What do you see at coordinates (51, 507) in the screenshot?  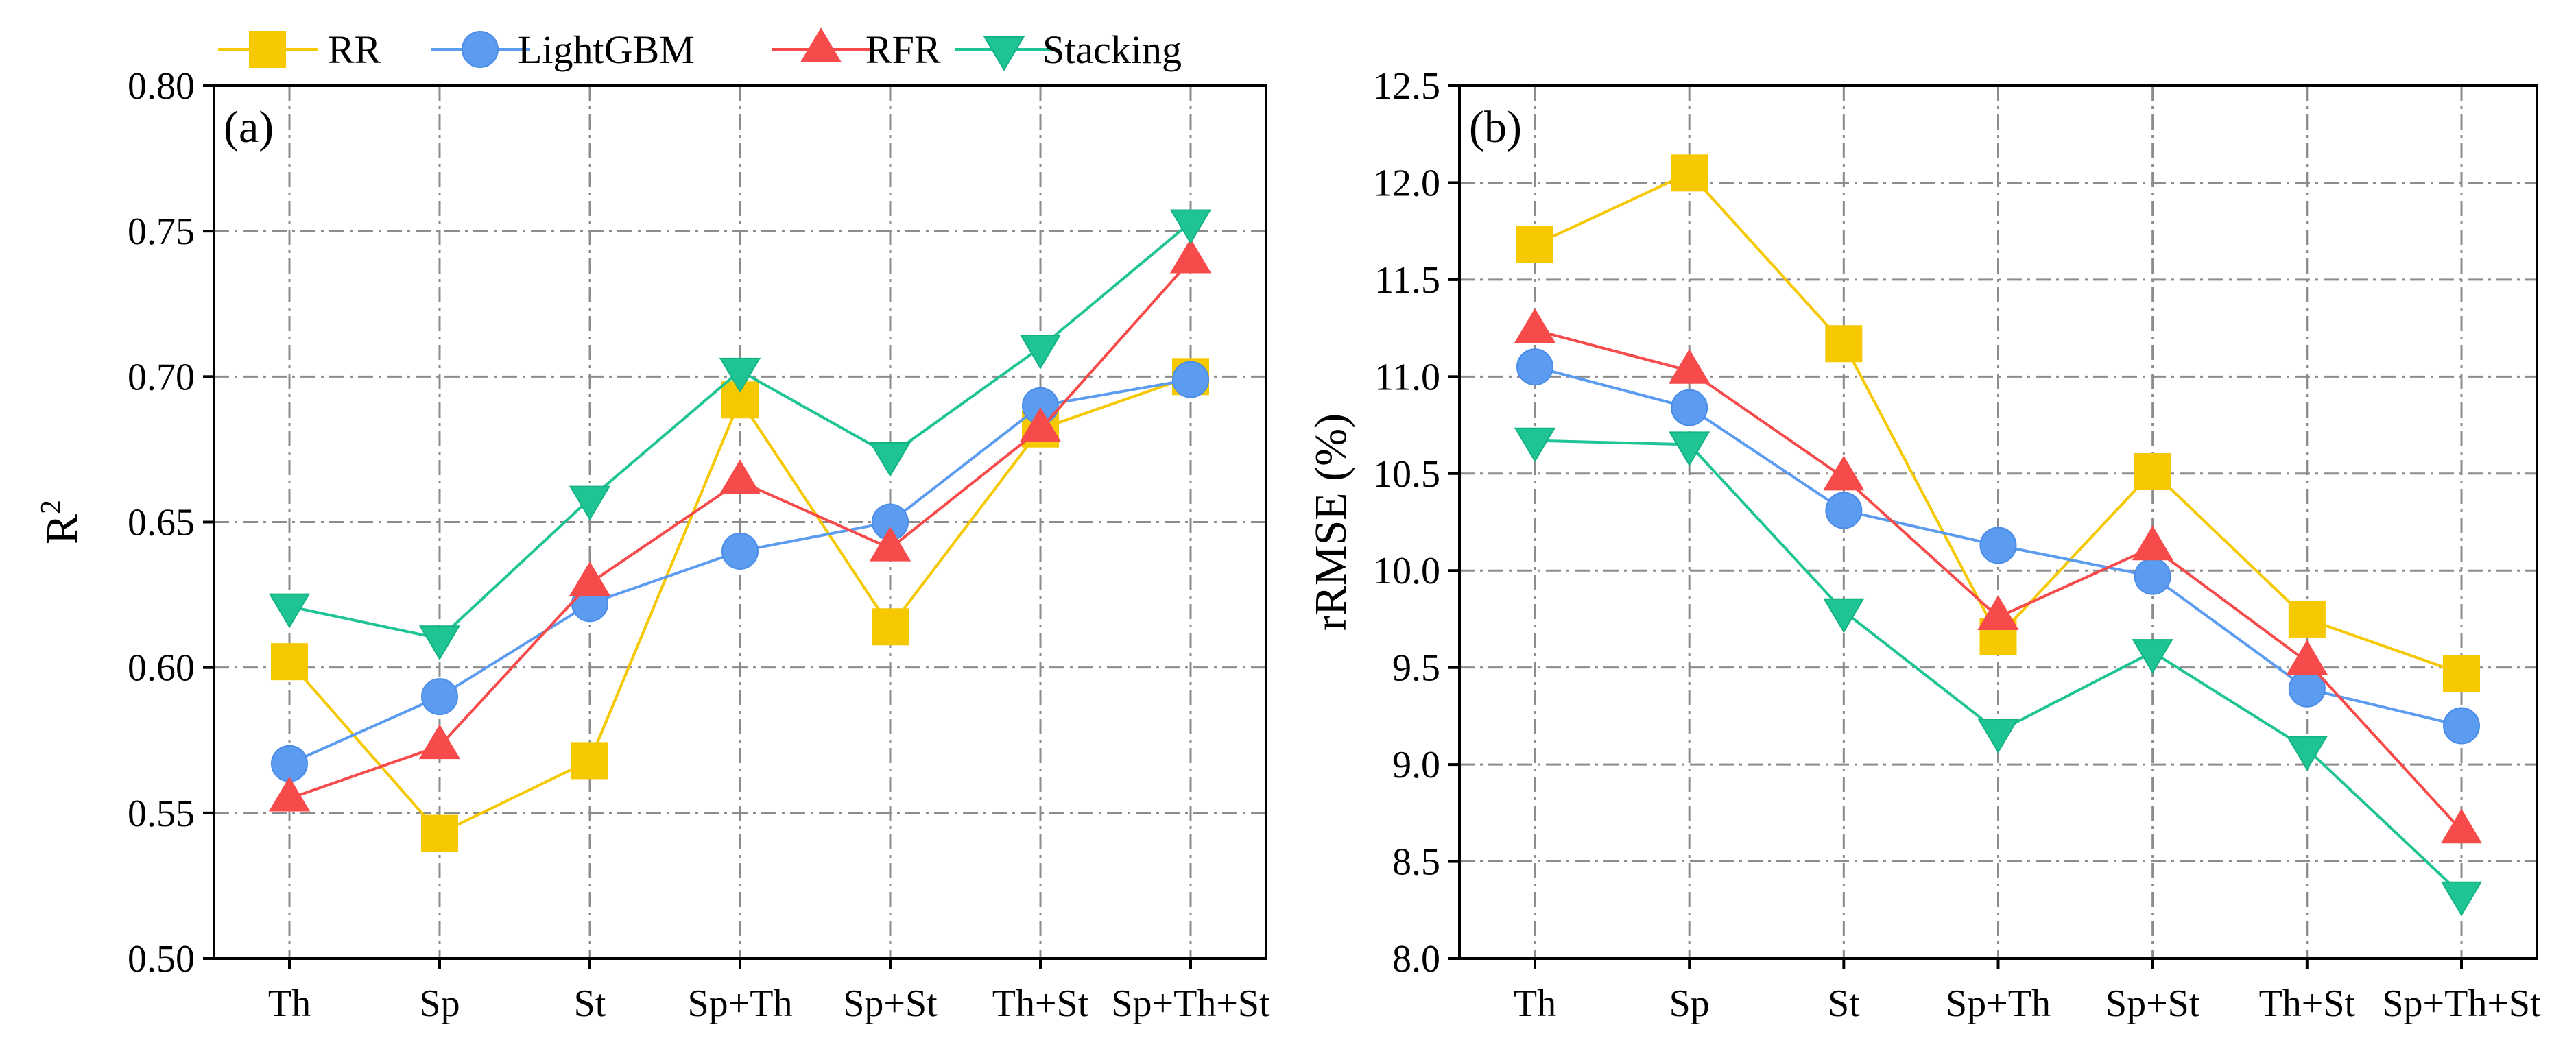 I see `y-axis-title-superscript: 2` at bounding box center [51, 507].